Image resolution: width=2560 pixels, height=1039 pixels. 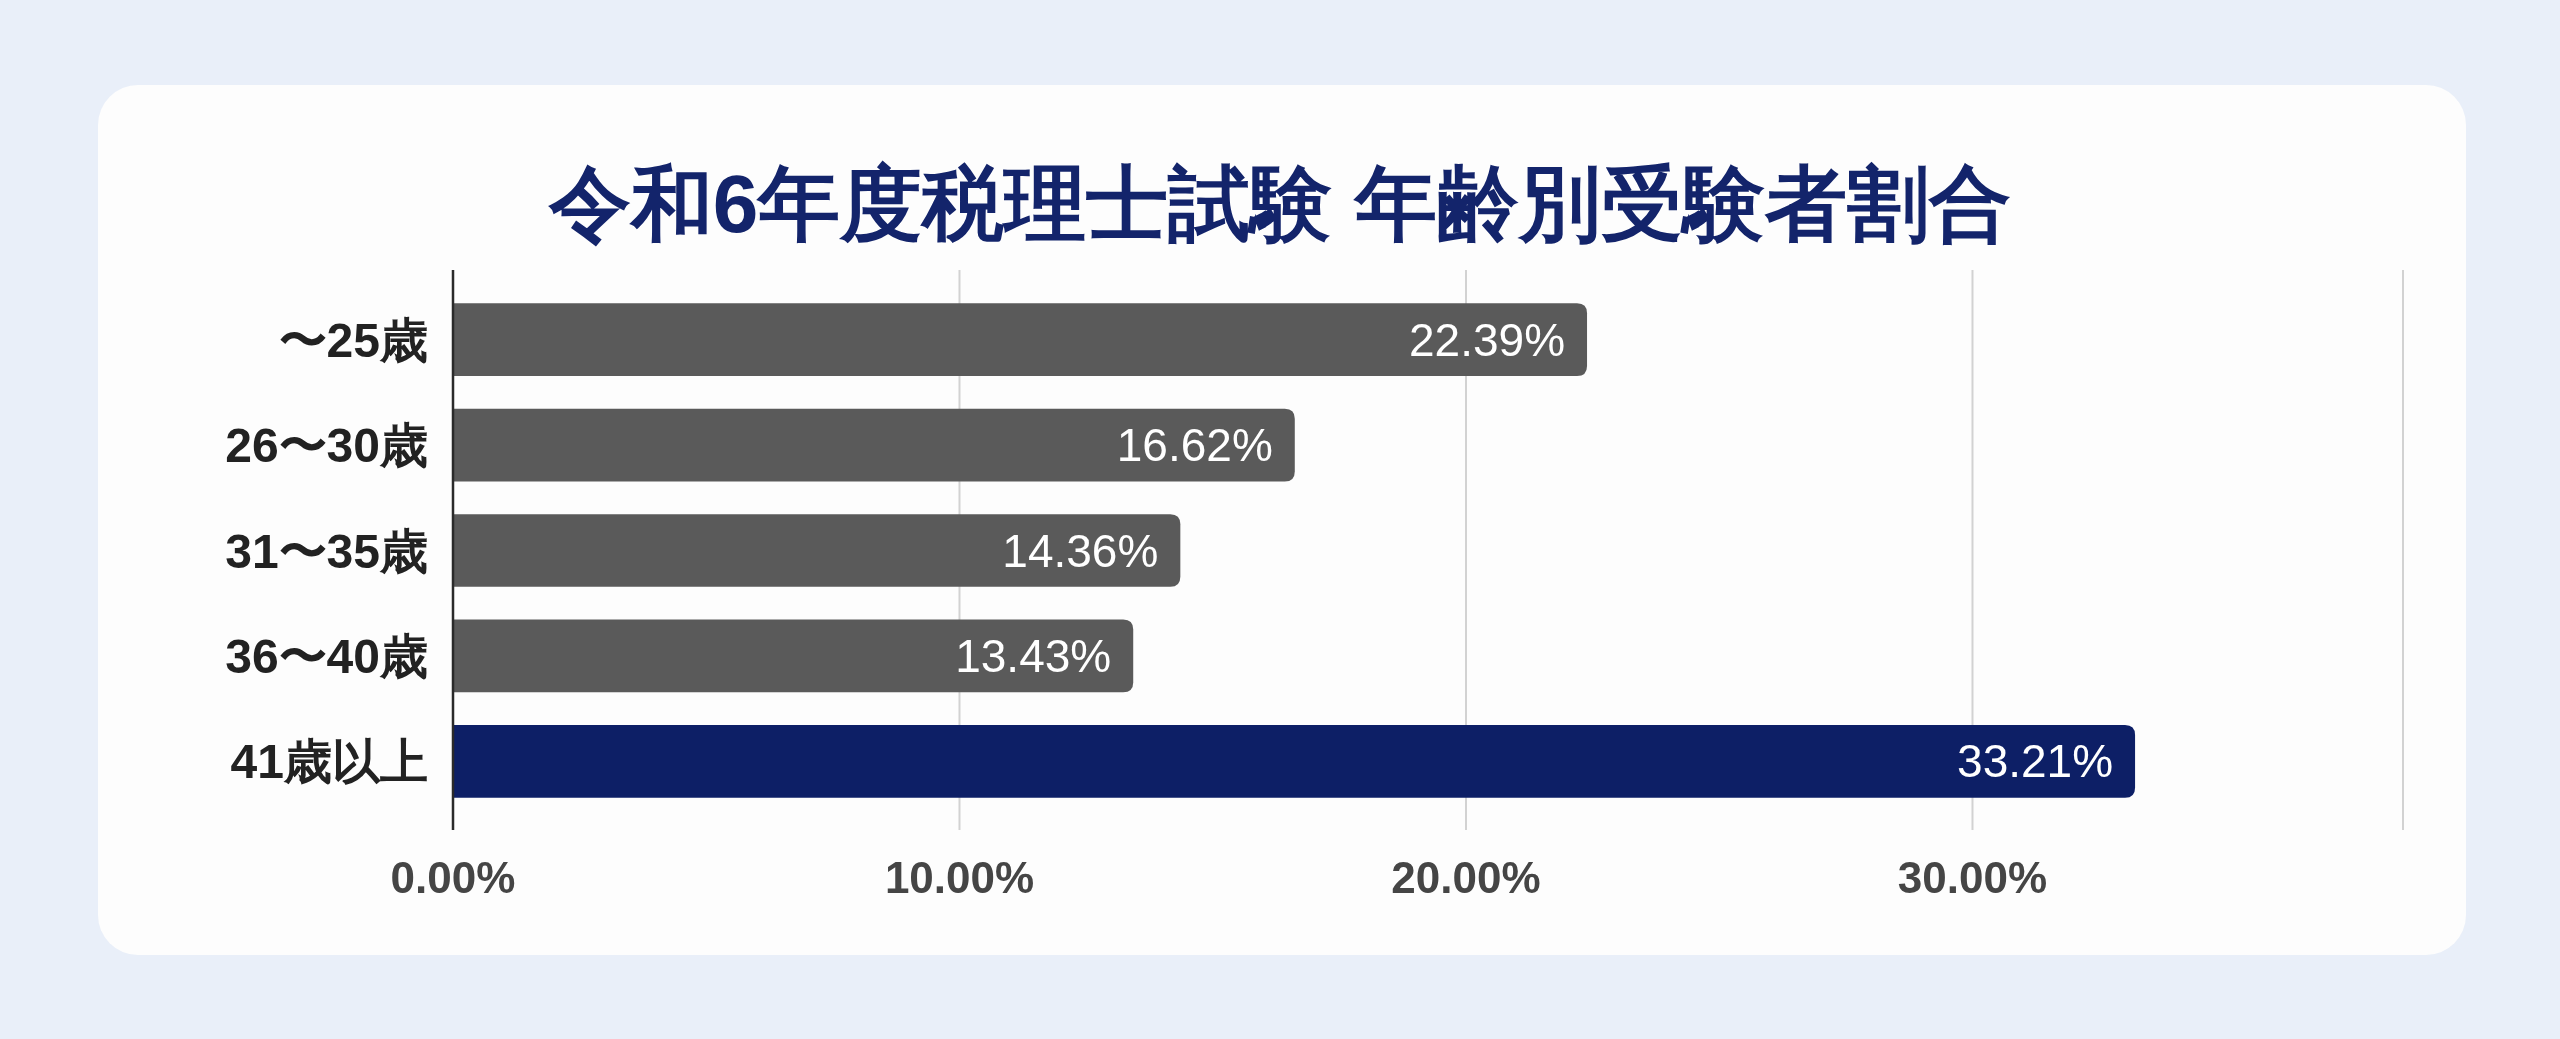 What do you see at coordinates (1279, 203) in the screenshot?
I see `chart-title: 令和6年度税理士試験 年齢別受験者割合` at bounding box center [1279, 203].